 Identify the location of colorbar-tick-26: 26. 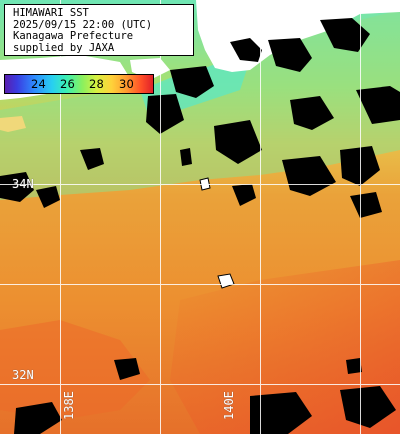
(68, 84).